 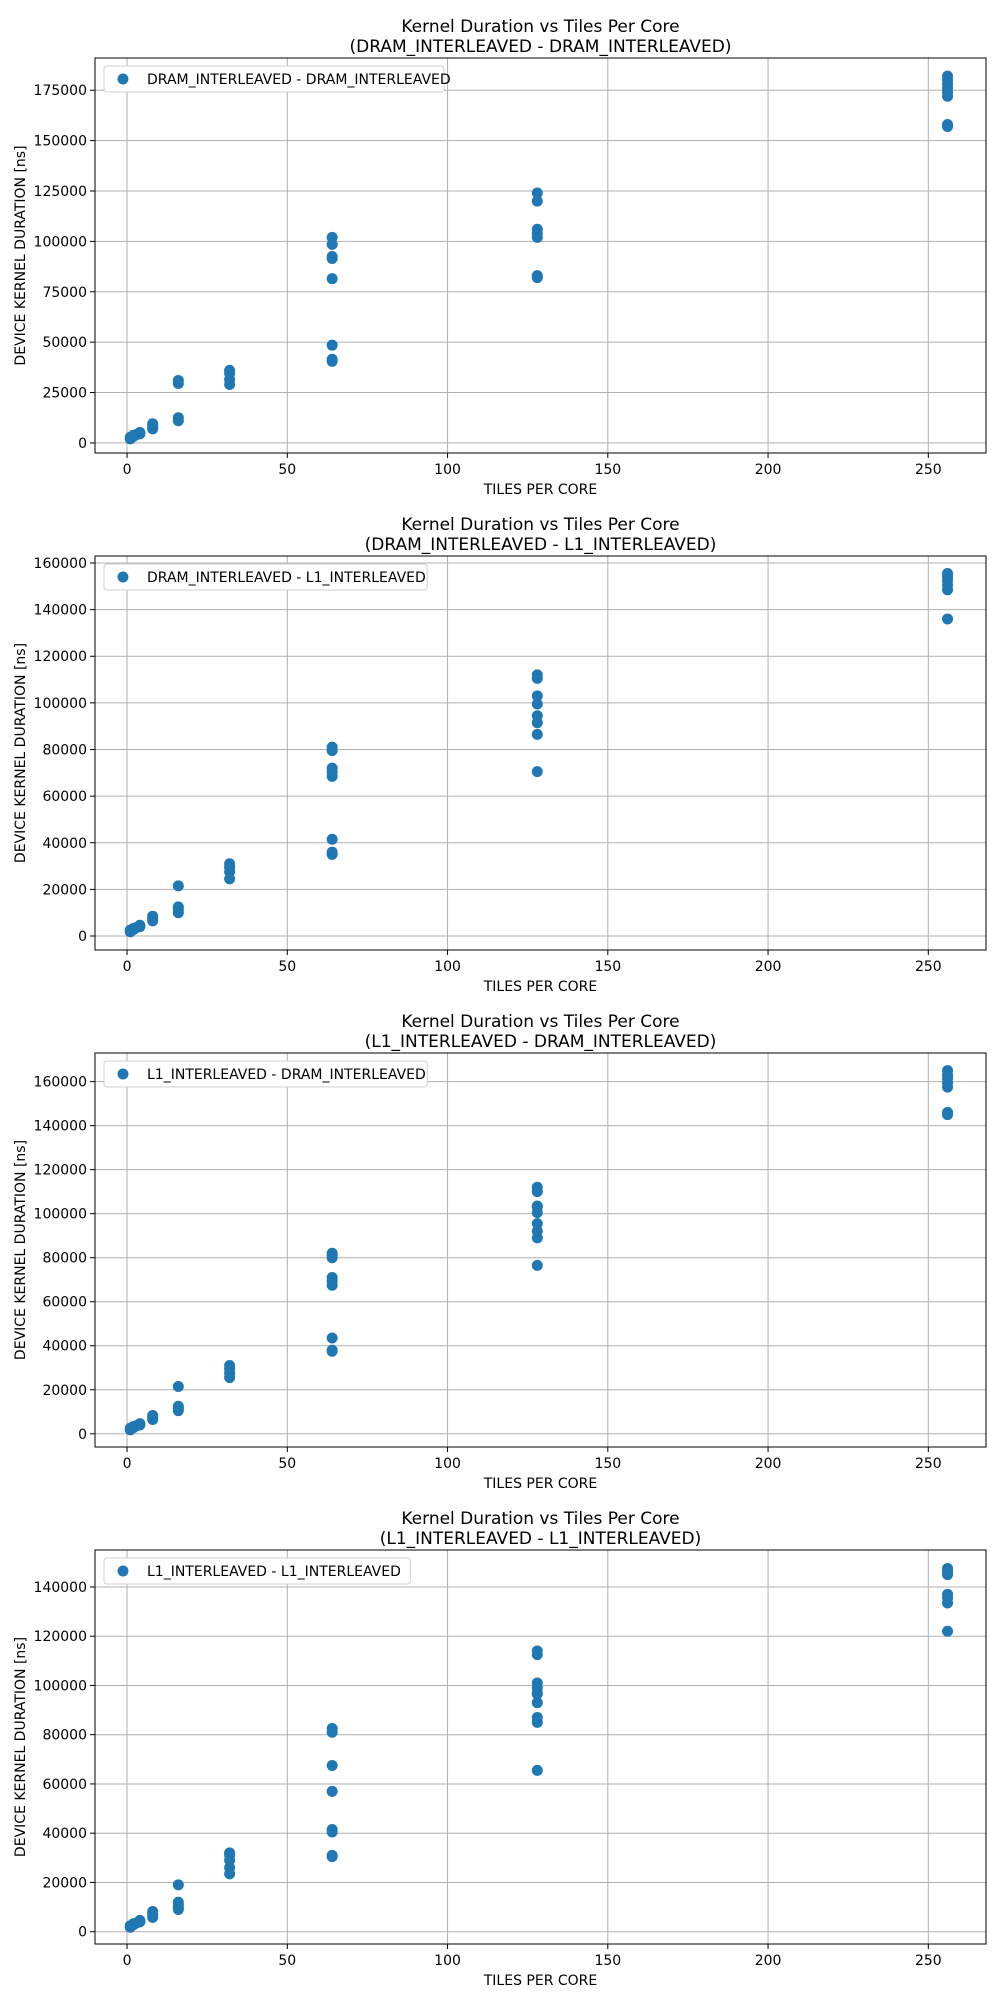 What do you see at coordinates (541, 1042) in the screenshot?
I see `chart-subtitle: (L1_INTERLEAVED - DRAM_INTERLEAVED)` at bounding box center [541, 1042].